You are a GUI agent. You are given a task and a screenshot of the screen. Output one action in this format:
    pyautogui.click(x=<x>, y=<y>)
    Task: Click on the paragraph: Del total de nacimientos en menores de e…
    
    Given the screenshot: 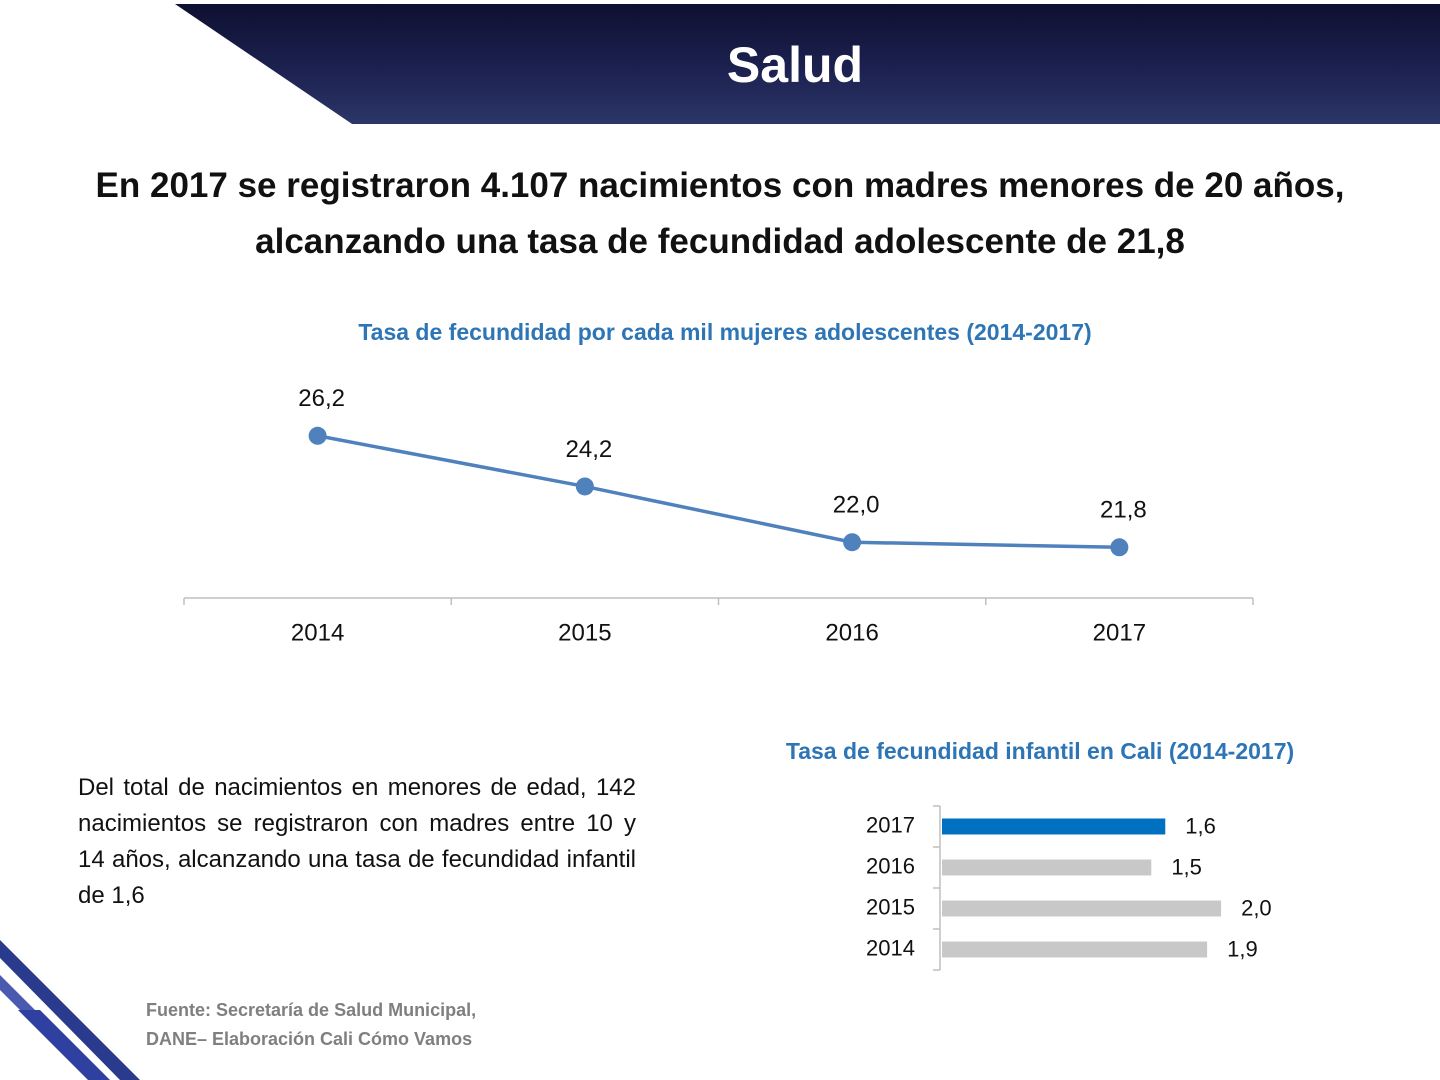 What is the action you would take?
    pyautogui.click(x=357, y=841)
    